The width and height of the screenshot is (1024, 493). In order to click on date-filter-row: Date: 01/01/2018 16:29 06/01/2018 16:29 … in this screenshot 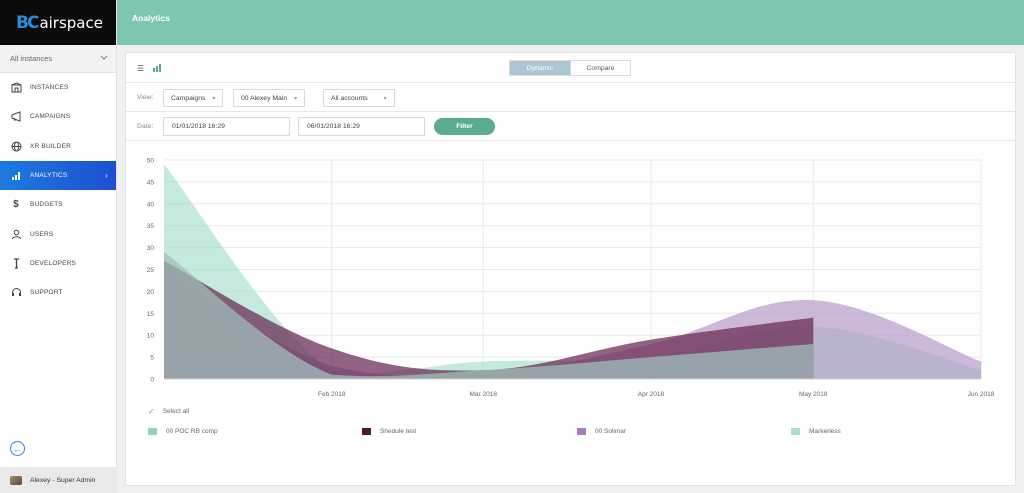, I will do `click(570, 126)`.